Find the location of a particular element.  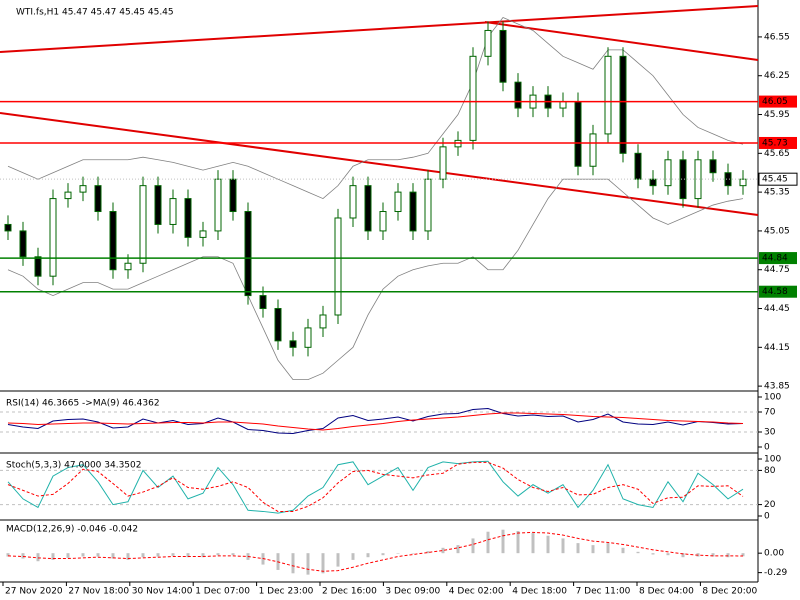

x-tick-label: 7 Dec 11:00 is located at coordinates (603, 592).